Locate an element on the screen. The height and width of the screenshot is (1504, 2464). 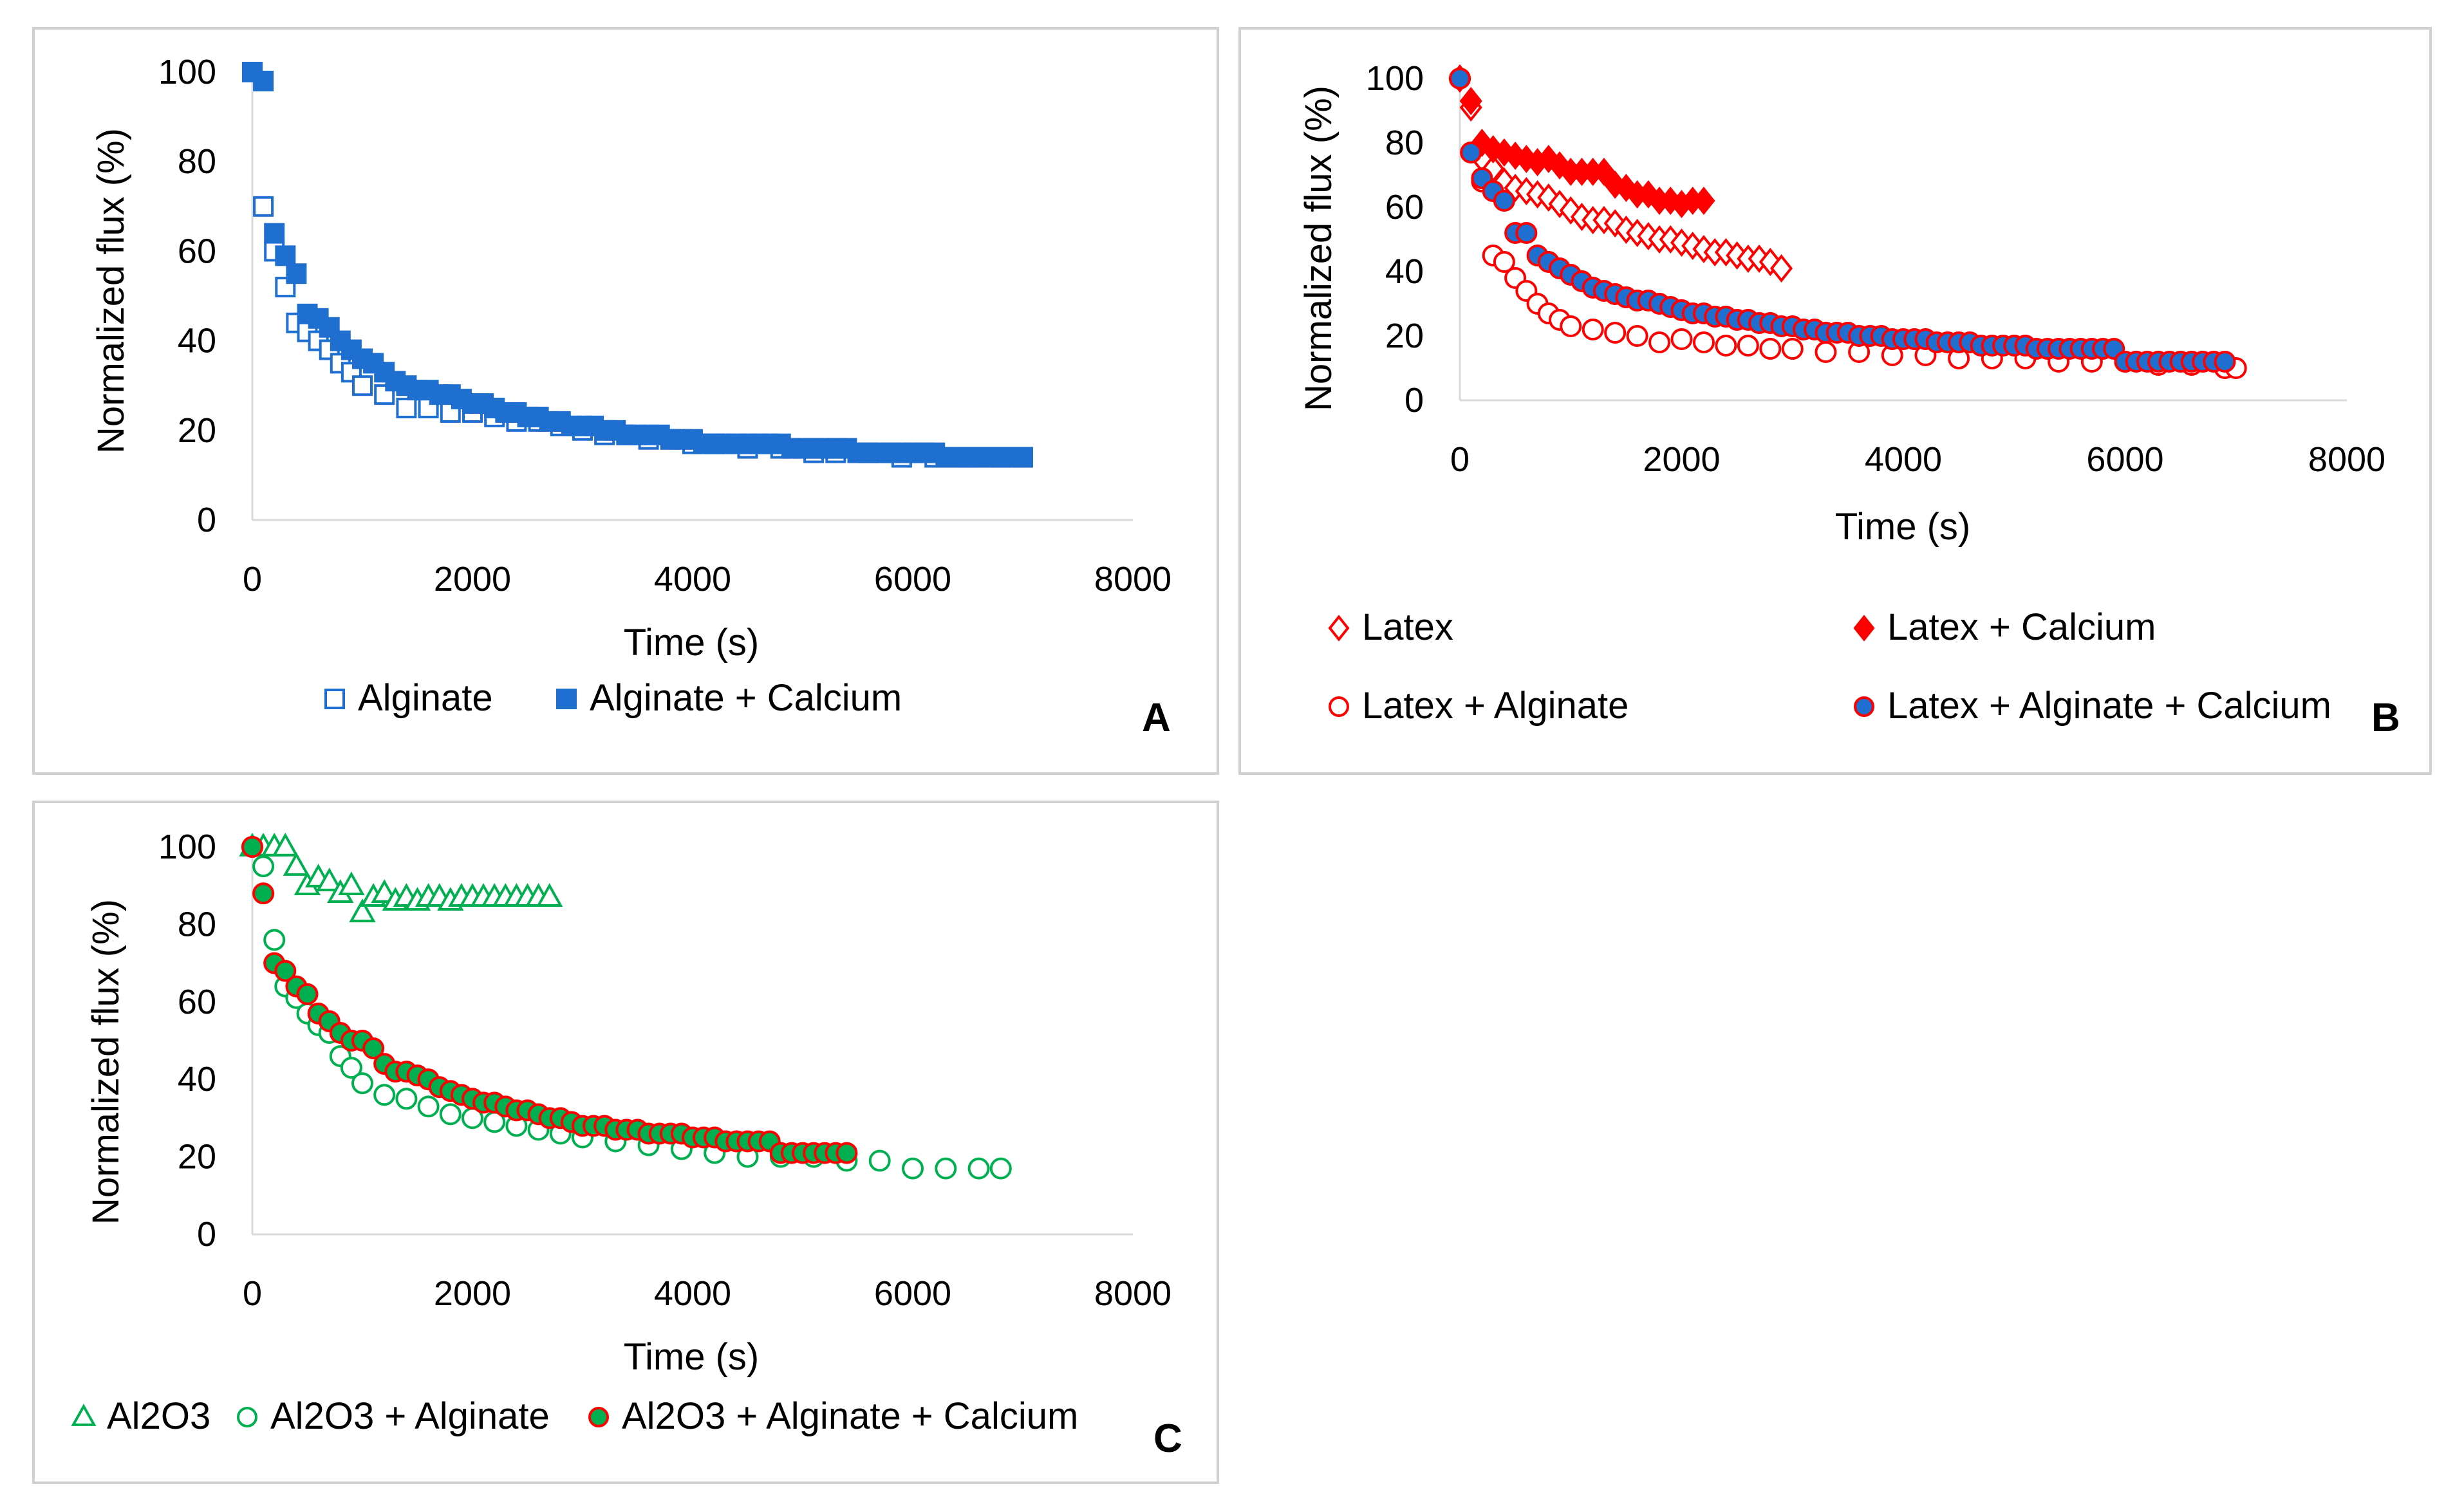
panel-b-x-axis-title: Time (s) is located at coordinates (1903, 527).